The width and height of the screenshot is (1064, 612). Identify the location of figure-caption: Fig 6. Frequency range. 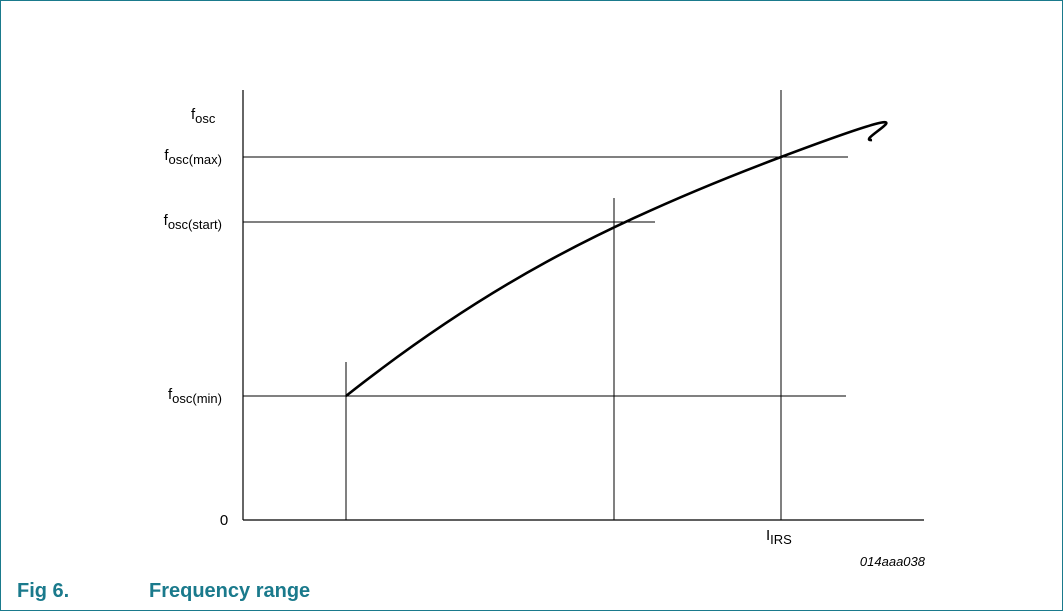
(163, 591).